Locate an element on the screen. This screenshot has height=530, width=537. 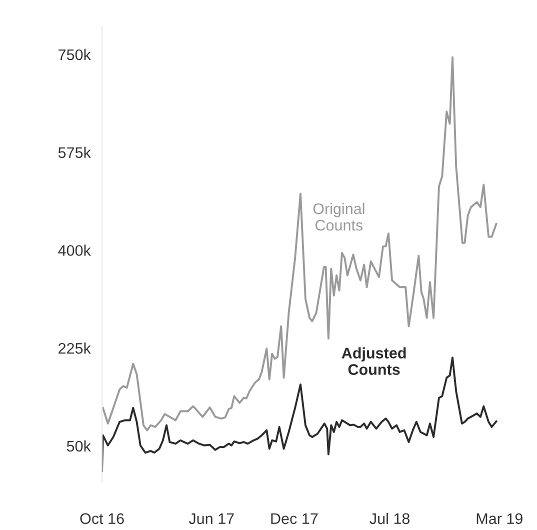
y-tick-label: 400k is located at coordinates (74, 250).